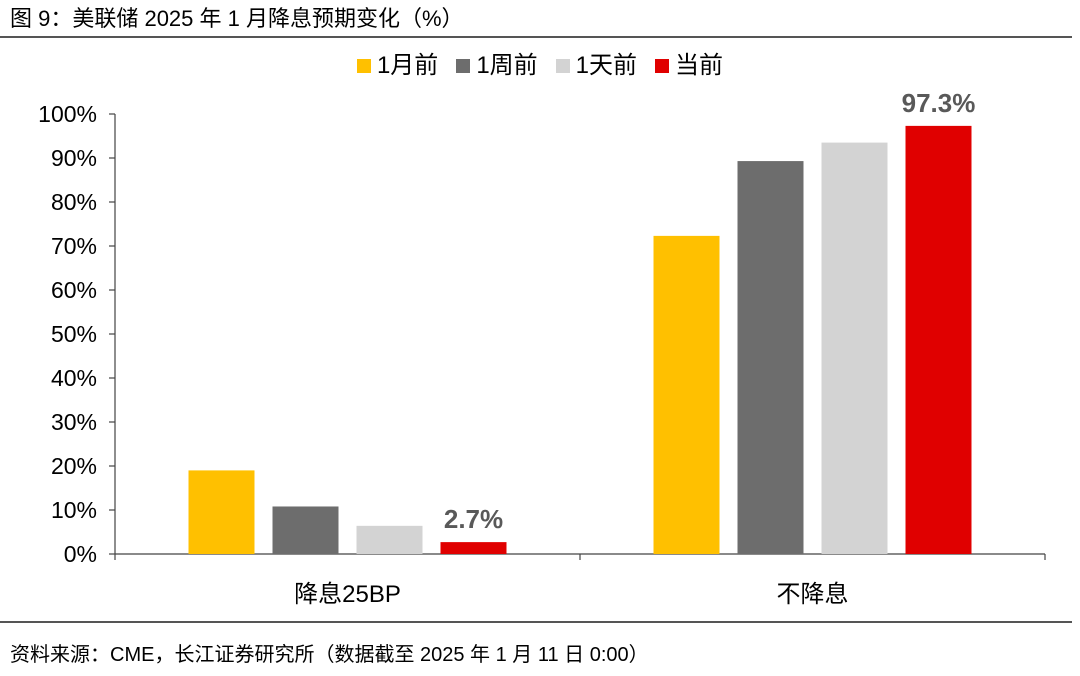  I want to click on y-tick-label: 80%, so click(74, 202).